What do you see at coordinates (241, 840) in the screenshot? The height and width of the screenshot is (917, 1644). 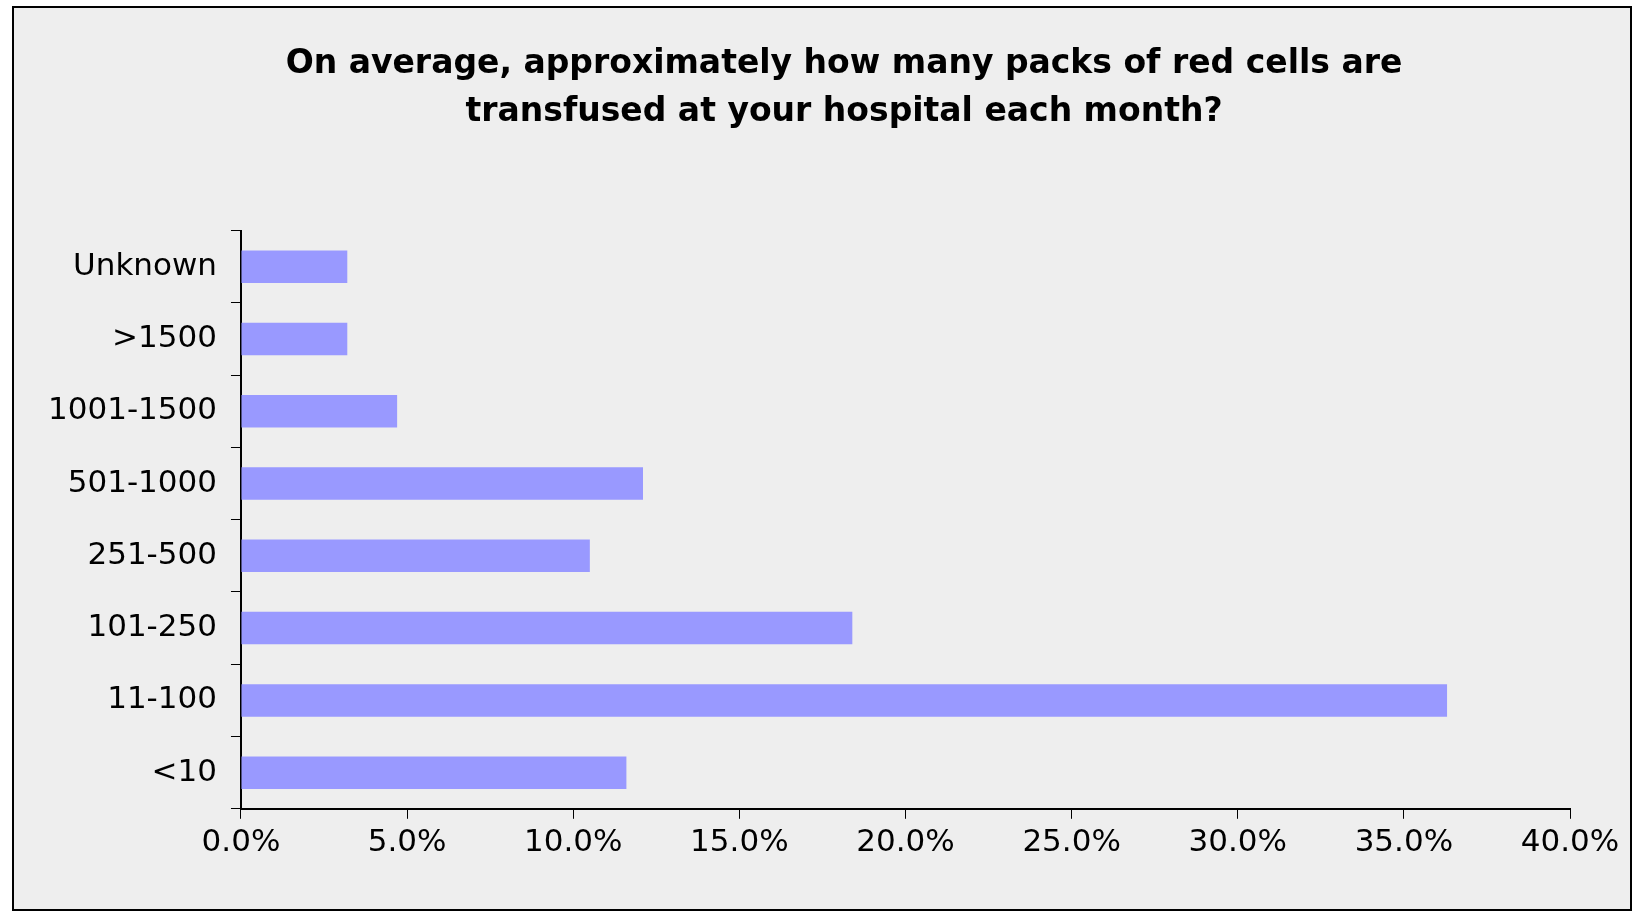 I see `x-tick-label: 0.0%` at bounding box center [241, 840].